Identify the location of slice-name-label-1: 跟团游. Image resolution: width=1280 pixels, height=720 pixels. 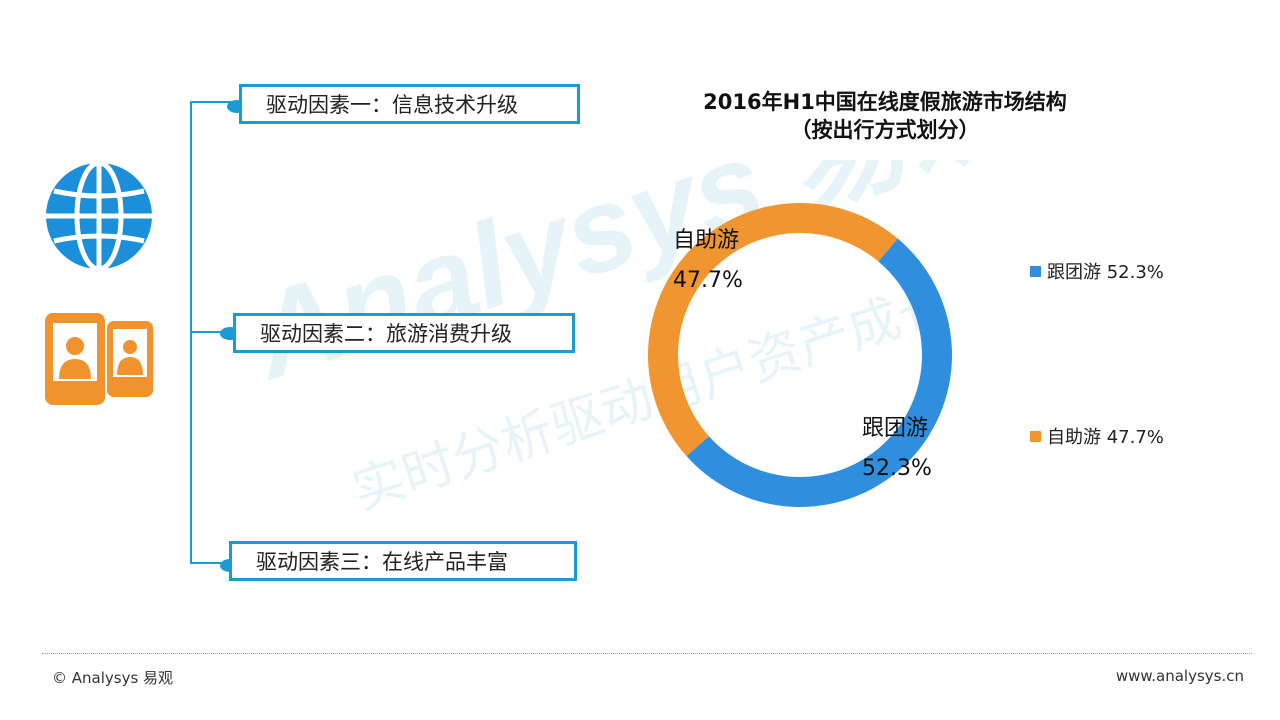
(895, 428).